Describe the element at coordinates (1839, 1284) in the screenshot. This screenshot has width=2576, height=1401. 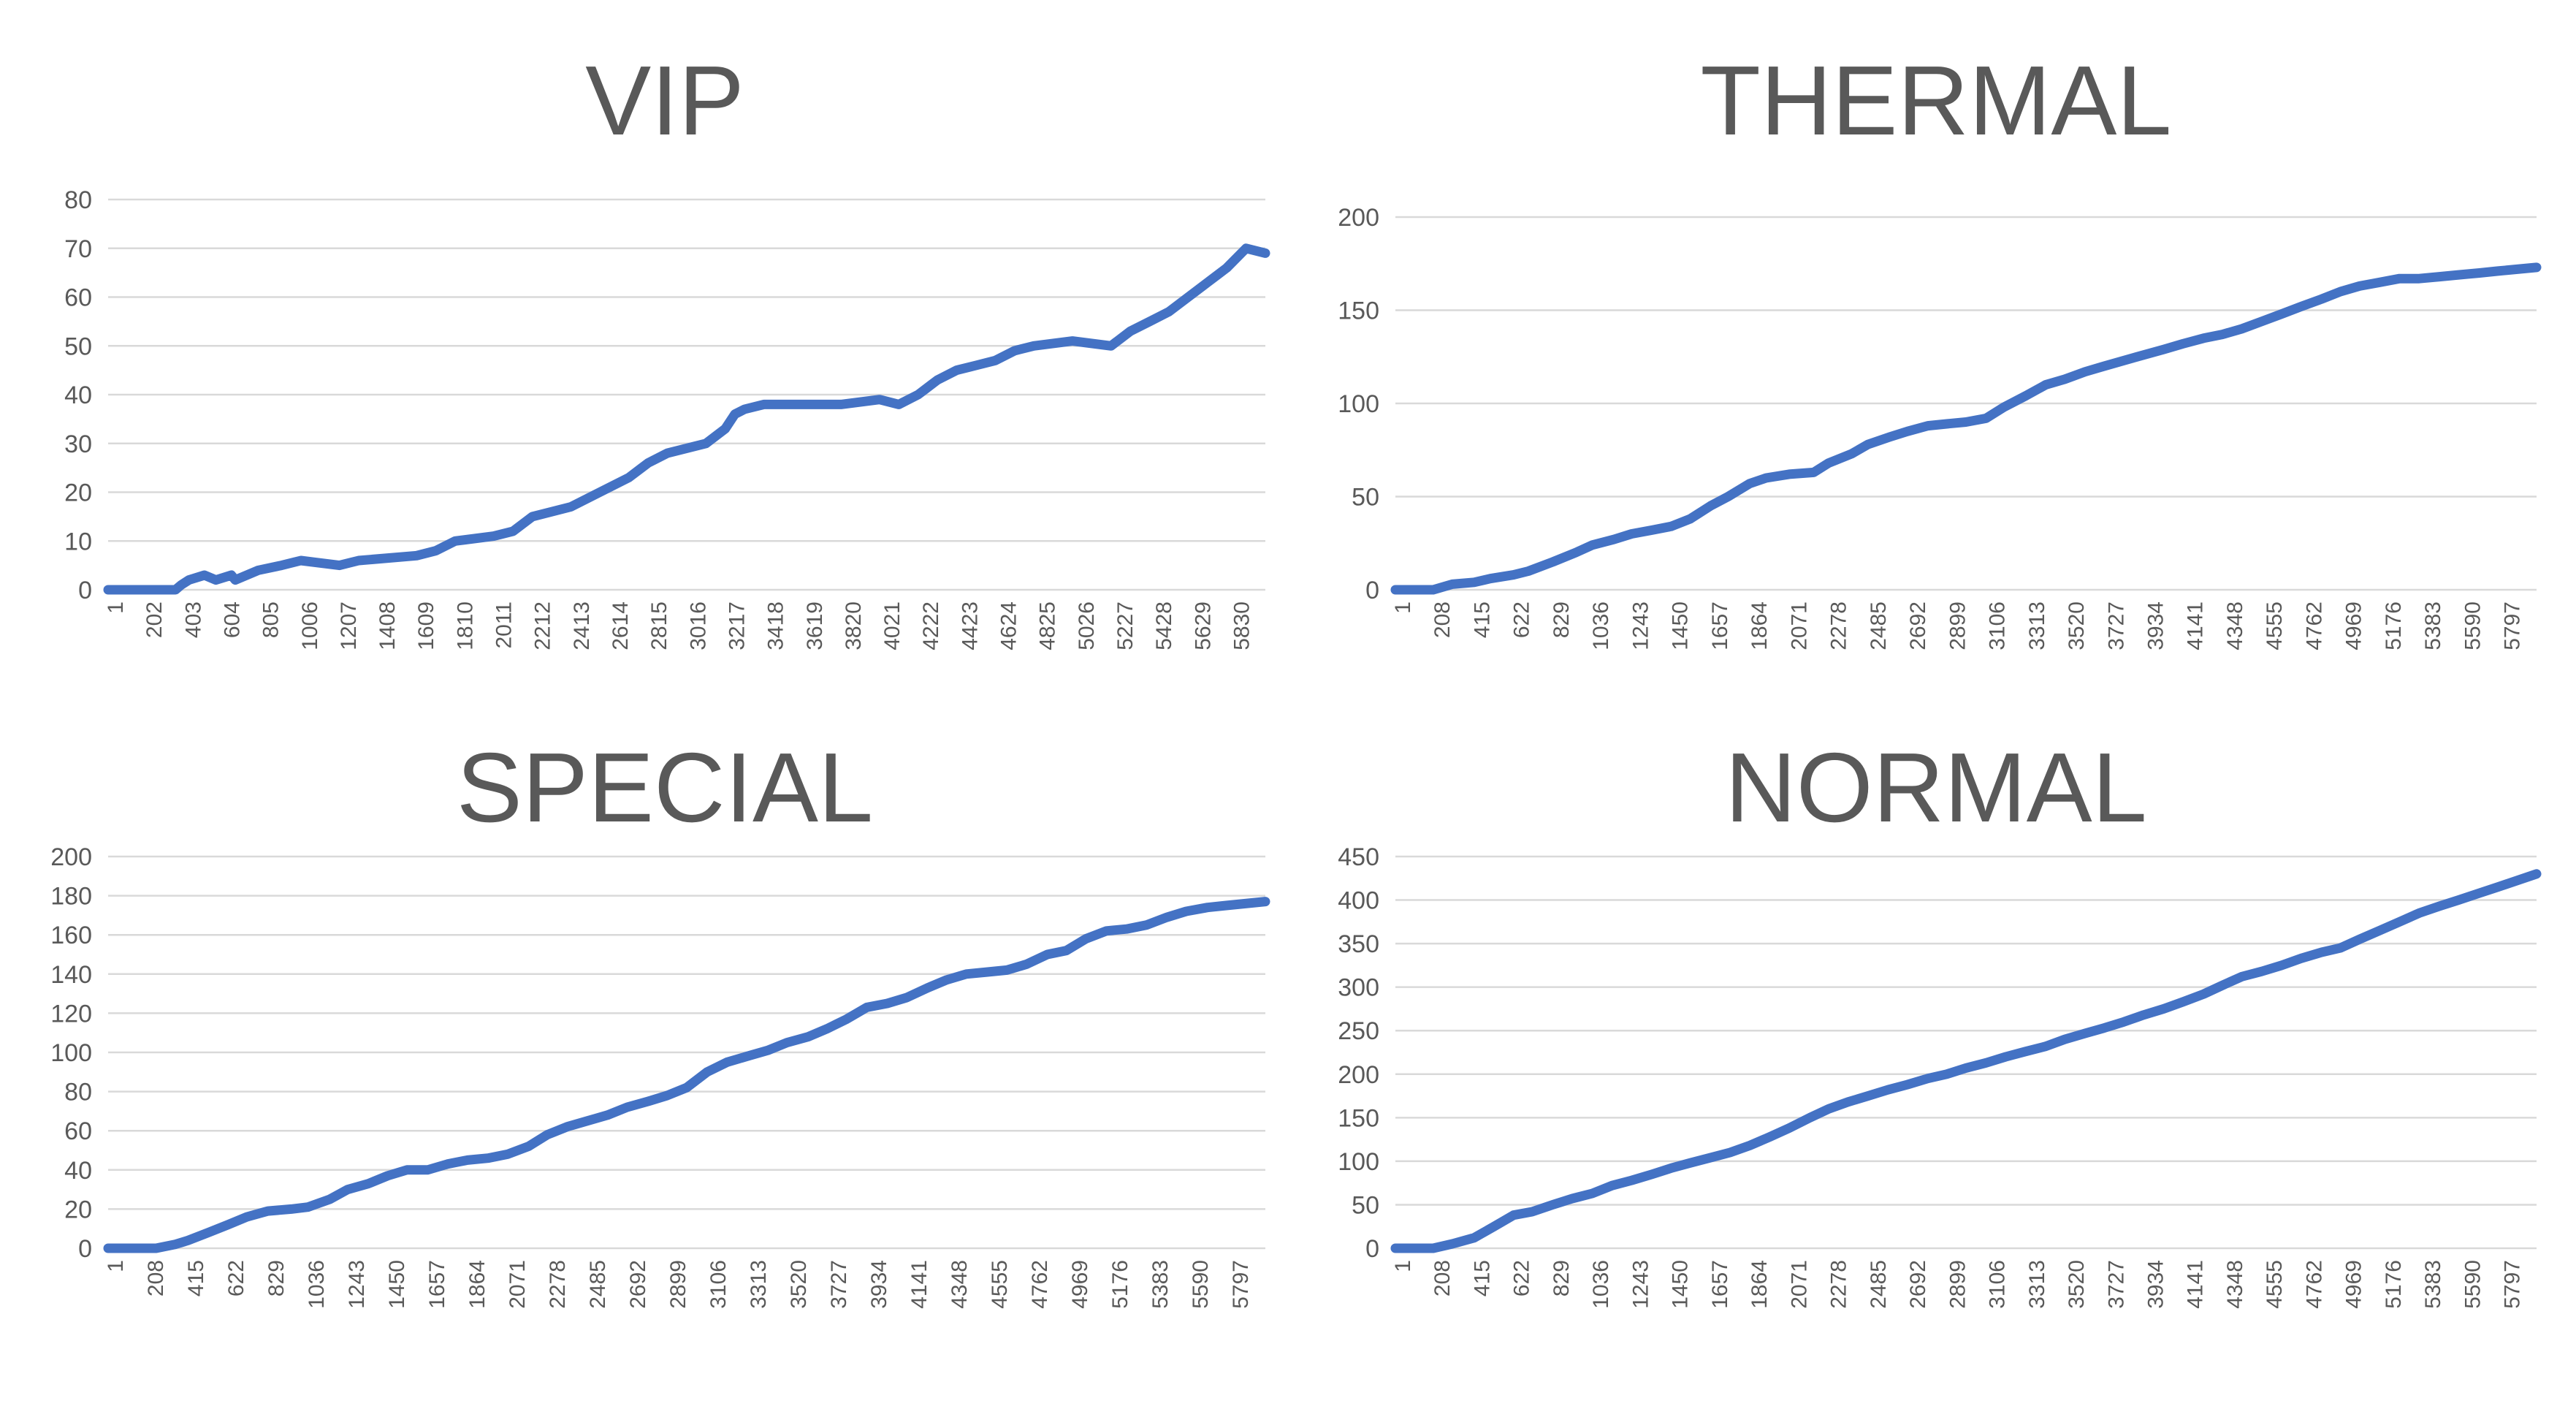
I see `x-tick-label: 2278` at that location.